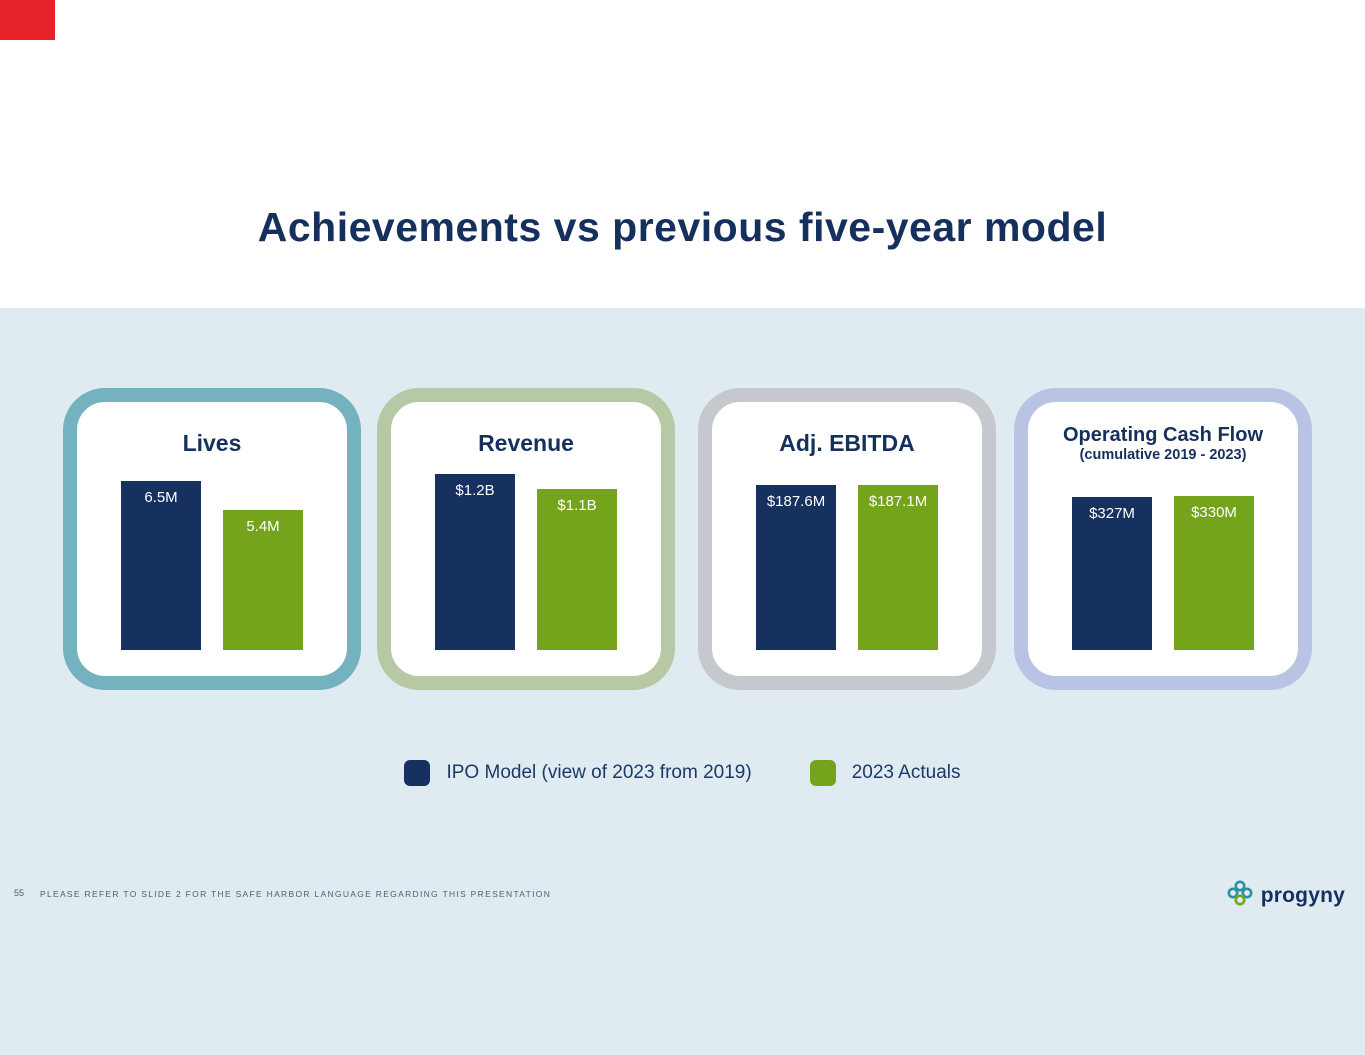 The width and height of the screenshot is (1365, 1055). What do you see at coordinates (898, 567) in the screenshot?
I see `bar-2023-actuals: $187.1M` at bounding box center [898, 567].